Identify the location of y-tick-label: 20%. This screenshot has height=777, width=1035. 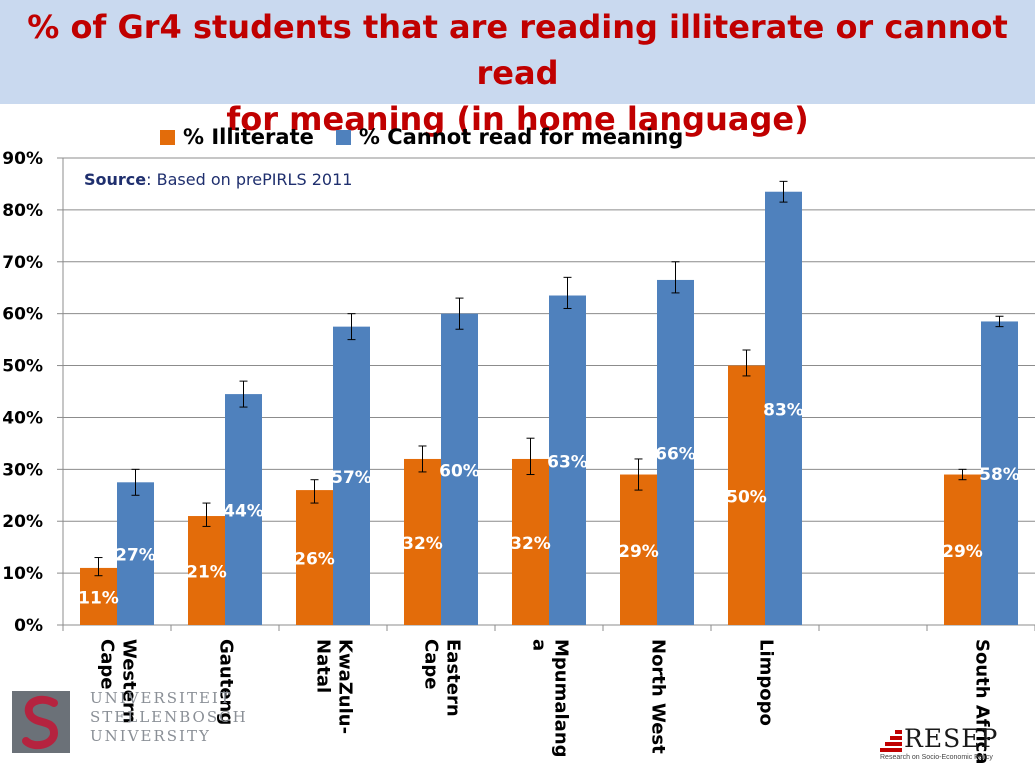
(22, 522).